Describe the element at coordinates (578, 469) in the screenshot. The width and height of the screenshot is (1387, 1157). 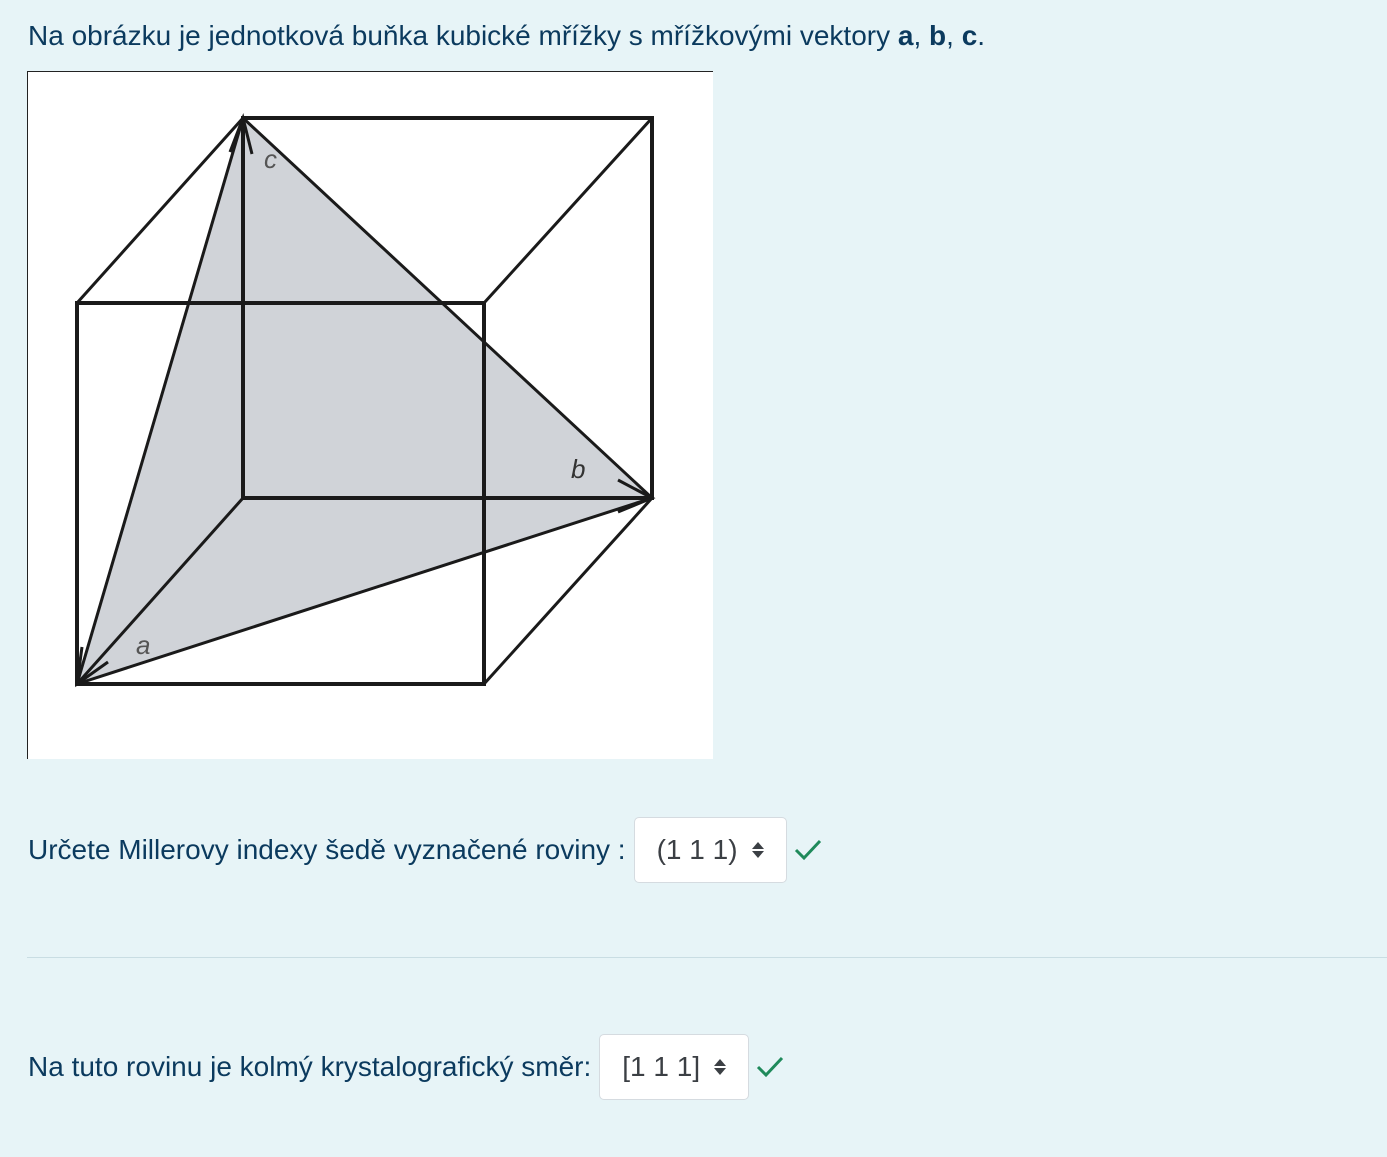
I see `label-b: b` at that location.